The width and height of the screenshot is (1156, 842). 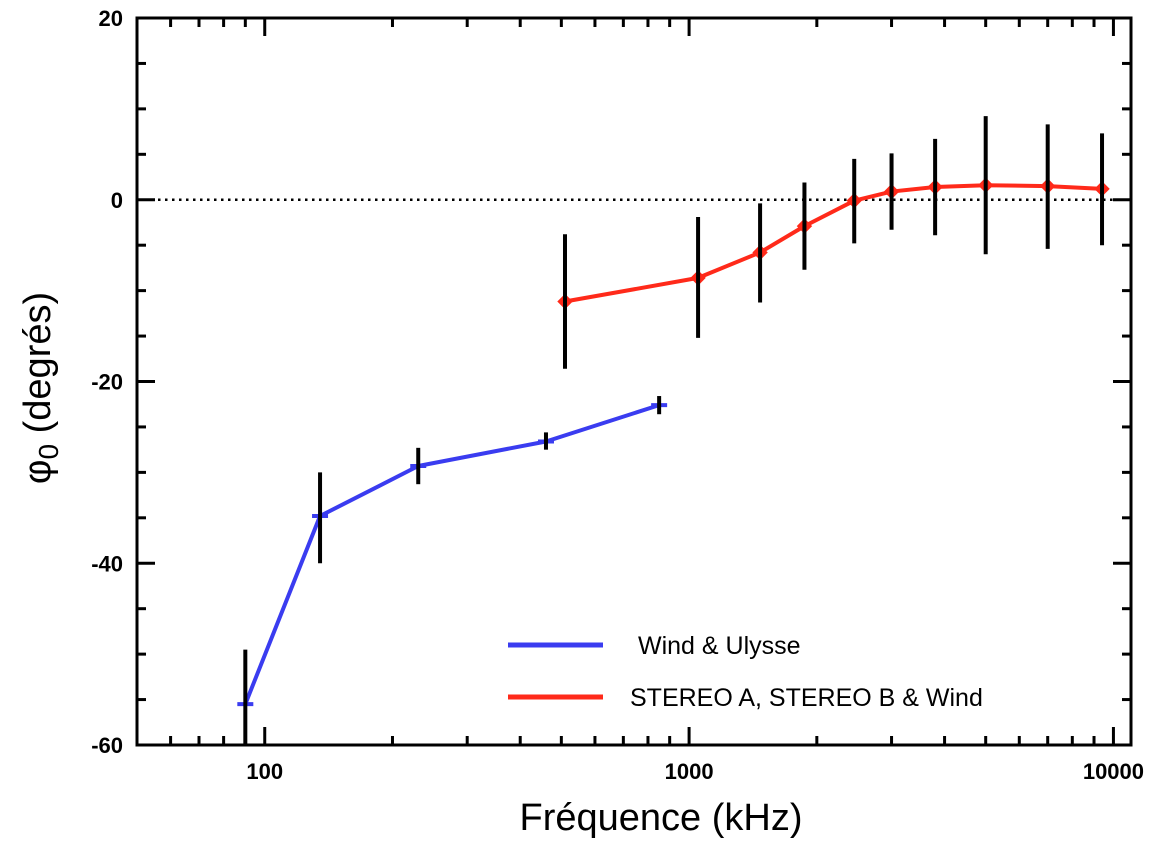 I want to click on legend: Wind & Ulysse STEREO A, STEREO B & Wind, so click(x=745, y=672).